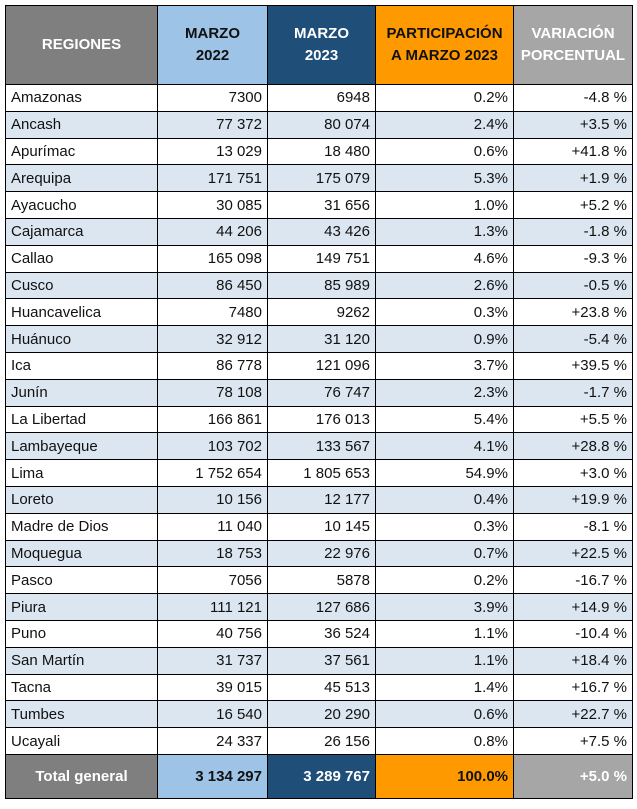  Describe the element at coordinates (573, 776) in the screenshot. I see `total-variacion: +5.0 %` at that location.